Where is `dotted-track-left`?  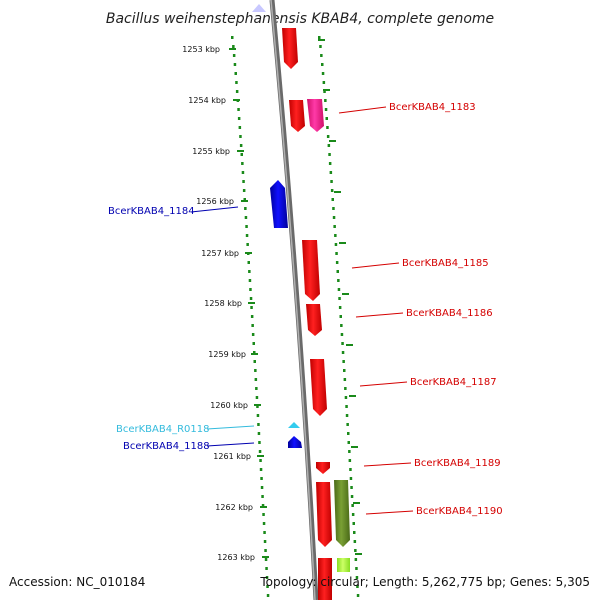 dotted-track-left is located at coordinates (250, 316).